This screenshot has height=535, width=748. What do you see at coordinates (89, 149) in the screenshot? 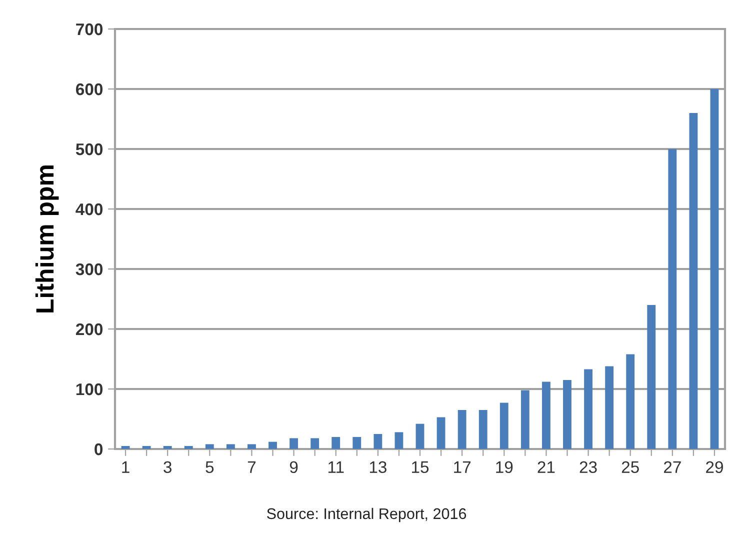
I see `y-tick-label: 500` at bounding box center [89, 149].